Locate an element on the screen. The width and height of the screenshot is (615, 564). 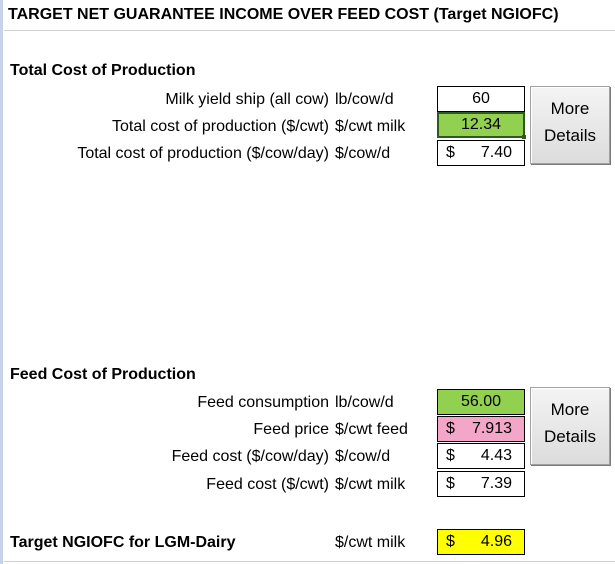
feed-consumption-unit: lb/cow/d is located at coordinates (364, 402).